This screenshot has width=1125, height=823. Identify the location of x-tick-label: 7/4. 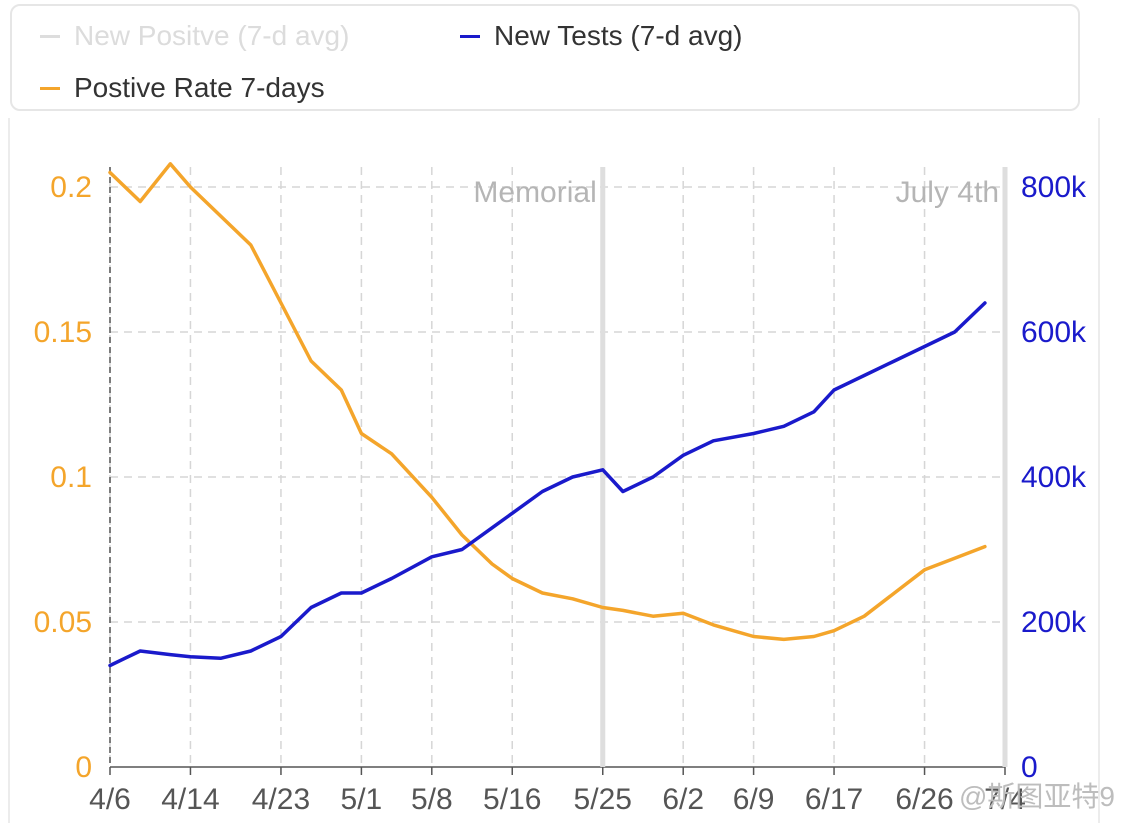
(1005, 799).